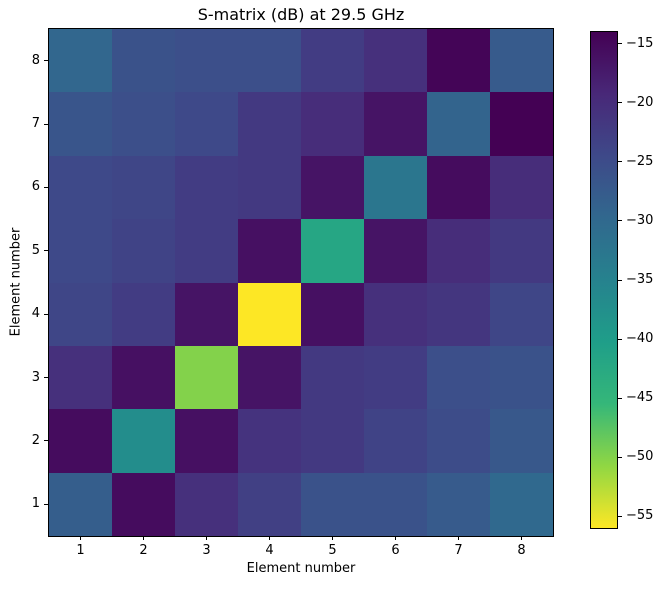 This screenshot has width=665, height=590. I want to click on heatmap-cell-r2c3, so click(206, 441).